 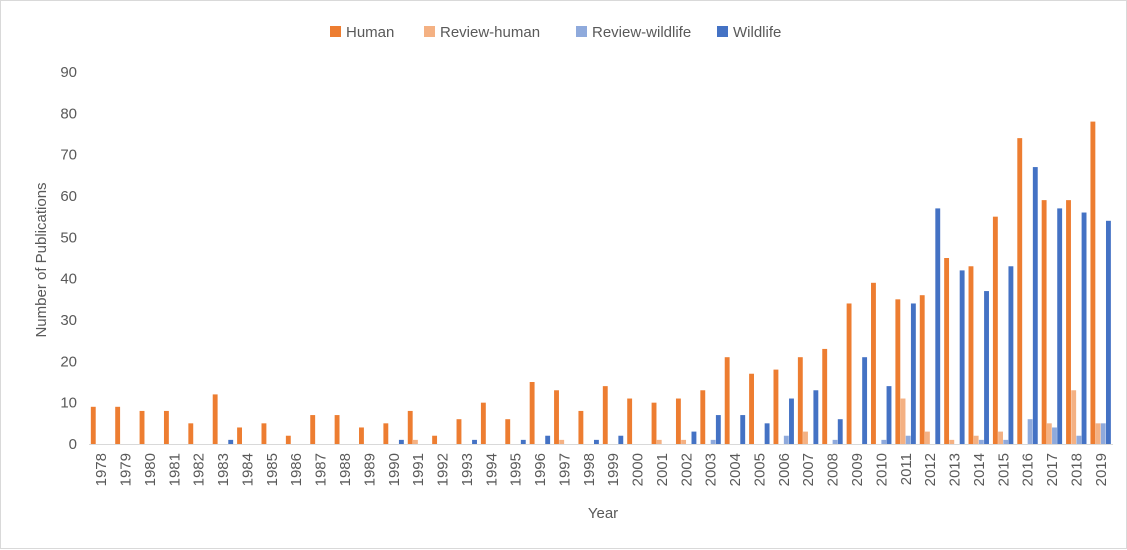 What do you see at coordinates (735, 469) in the screenshot?
I see `x-tick-label: 2004` at bounding box center [735, 469].